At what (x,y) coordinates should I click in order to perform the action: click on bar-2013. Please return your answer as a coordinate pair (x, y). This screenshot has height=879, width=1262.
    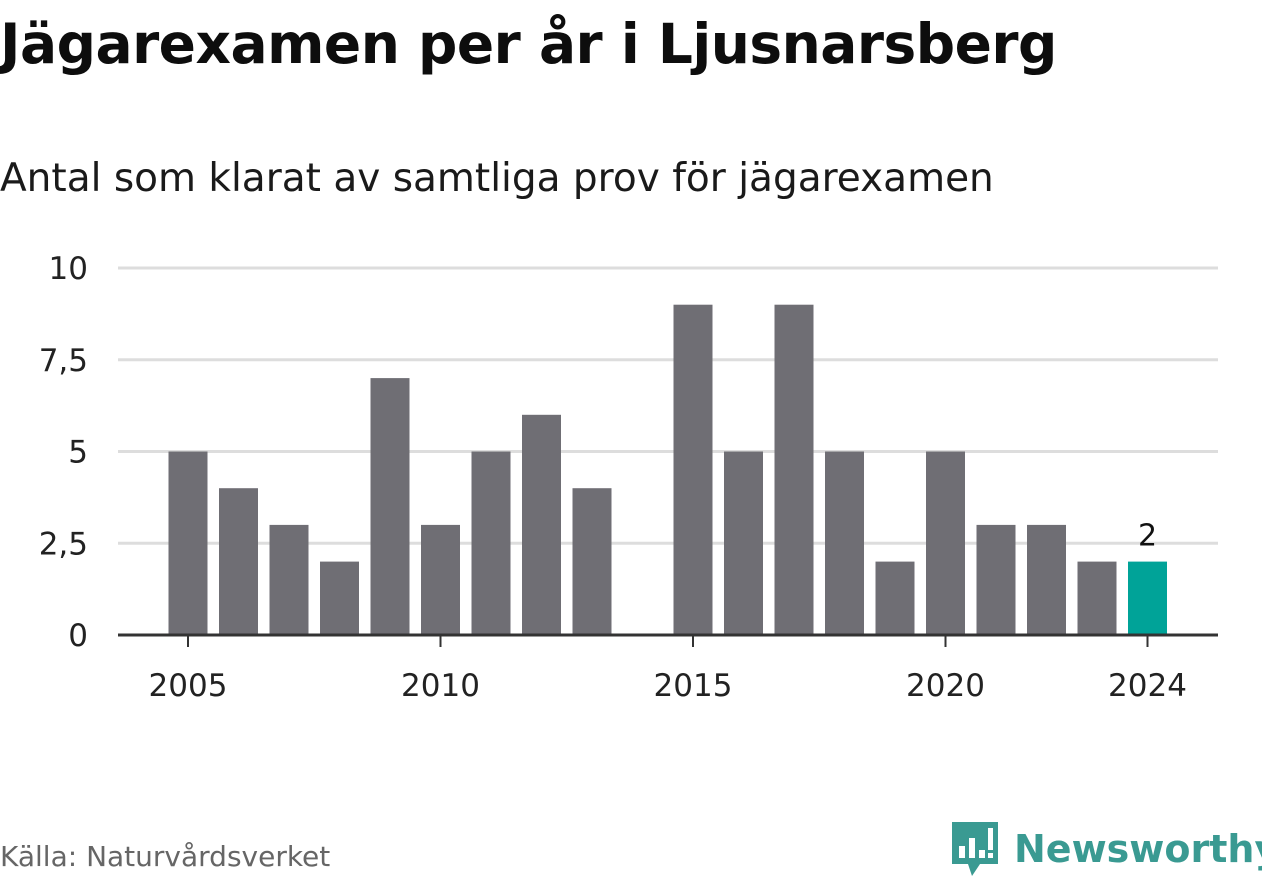
    Looking at the image, I should click on (592, 561).